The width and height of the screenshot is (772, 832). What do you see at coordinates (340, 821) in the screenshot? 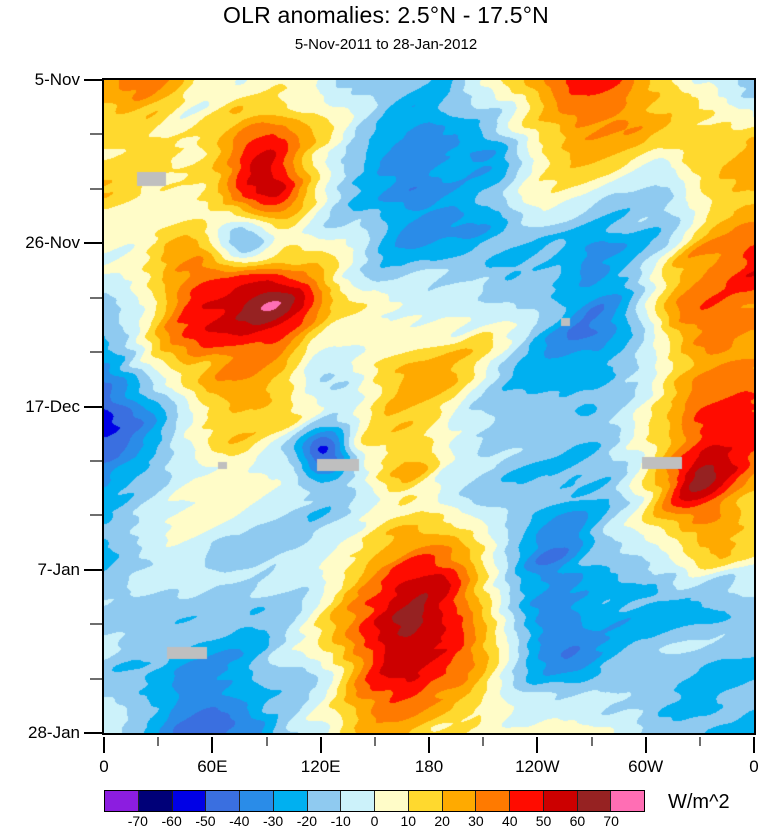
I see `colorbar-tick-label: -10` at bounding box center [340, 821].